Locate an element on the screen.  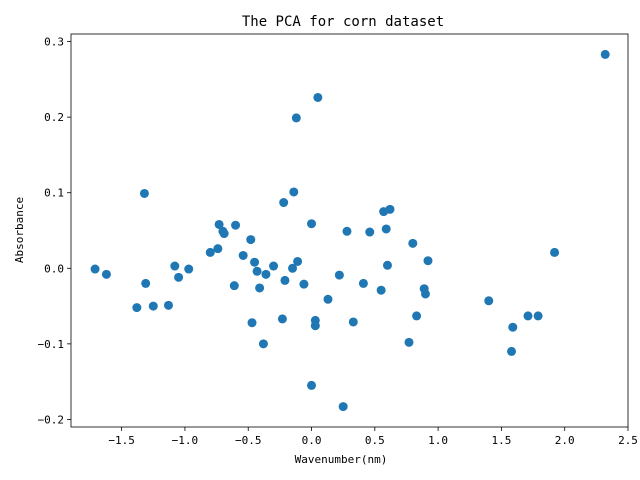
x-axis-label: Wavenumber(nm) is located at coordinates (341, 459).